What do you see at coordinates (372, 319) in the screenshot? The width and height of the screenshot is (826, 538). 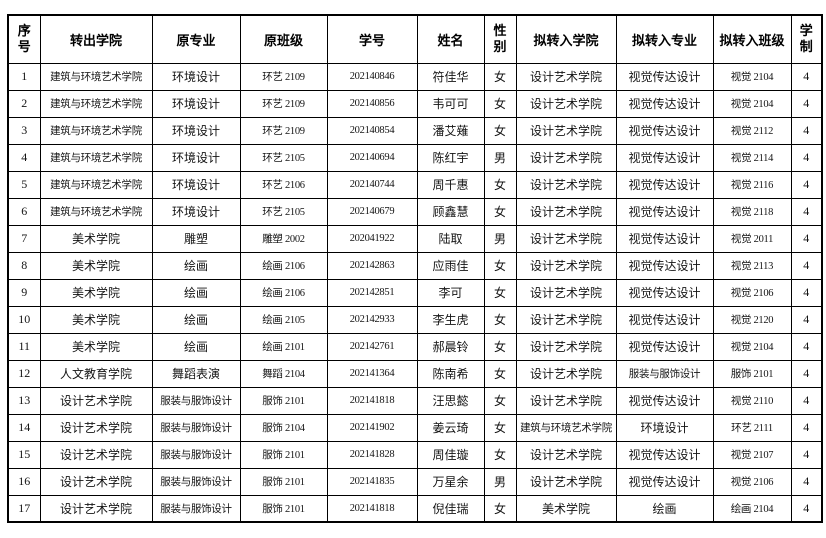 I see `cell-student-id: 202142933` at bounding box center [372, 319].